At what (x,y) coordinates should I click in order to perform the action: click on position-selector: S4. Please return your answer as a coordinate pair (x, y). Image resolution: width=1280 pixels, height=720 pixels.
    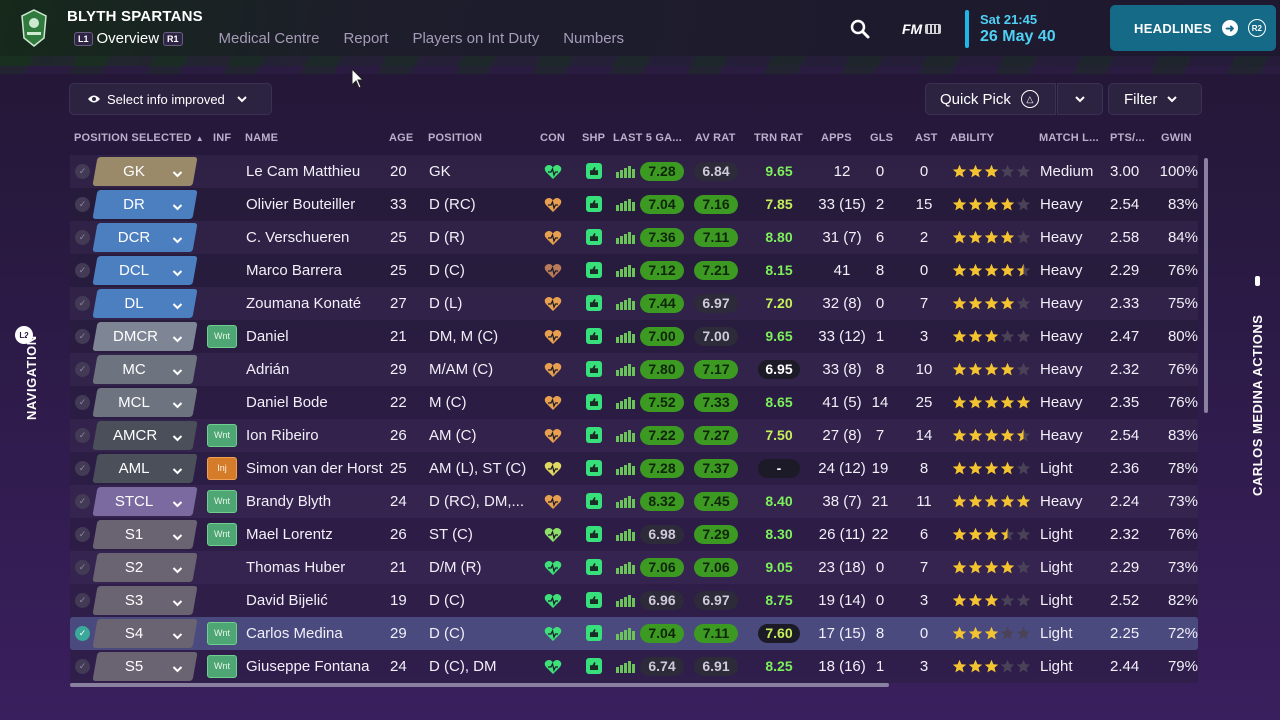
    Looking at the image, I should click on (145, 633).